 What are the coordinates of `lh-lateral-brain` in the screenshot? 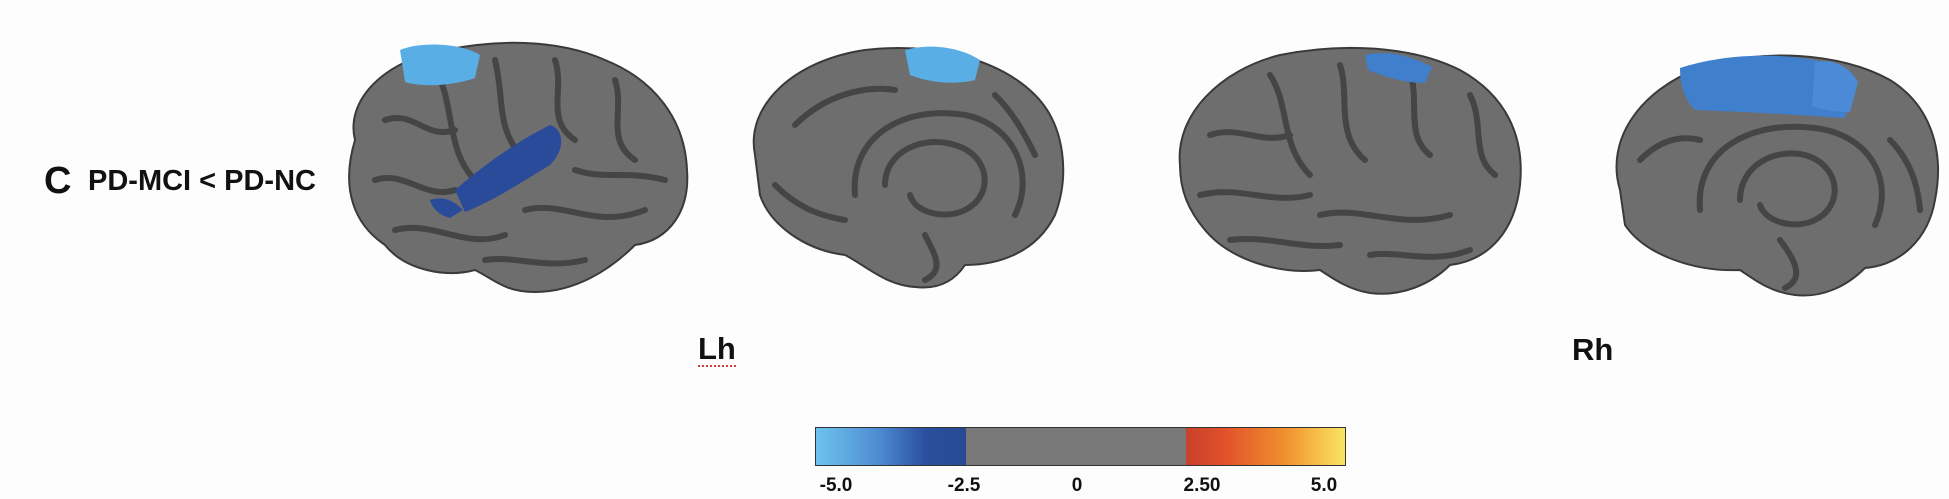 It's located at (518, 167).